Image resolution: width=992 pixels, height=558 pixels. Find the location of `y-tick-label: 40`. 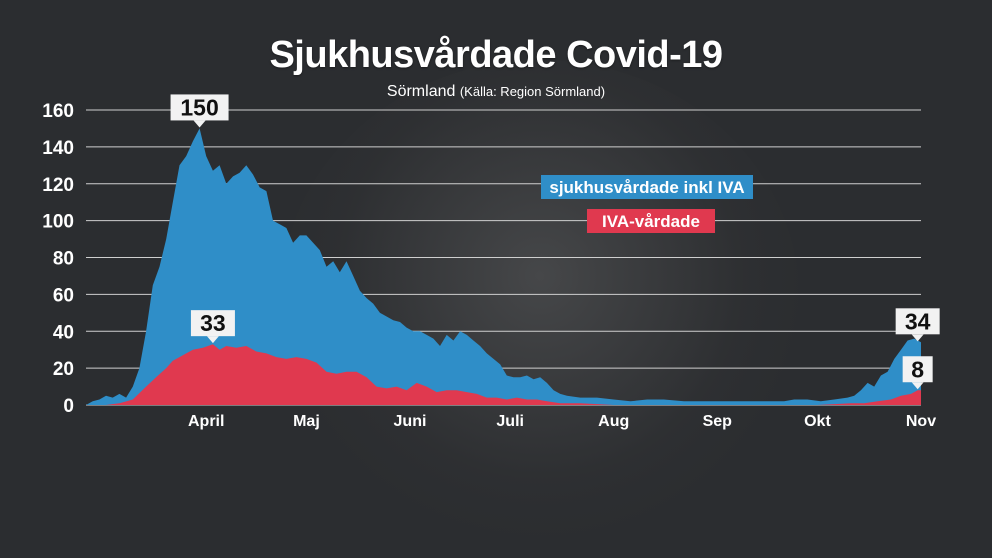

y-tick-label: 40 is located at coordinates (63, 332).